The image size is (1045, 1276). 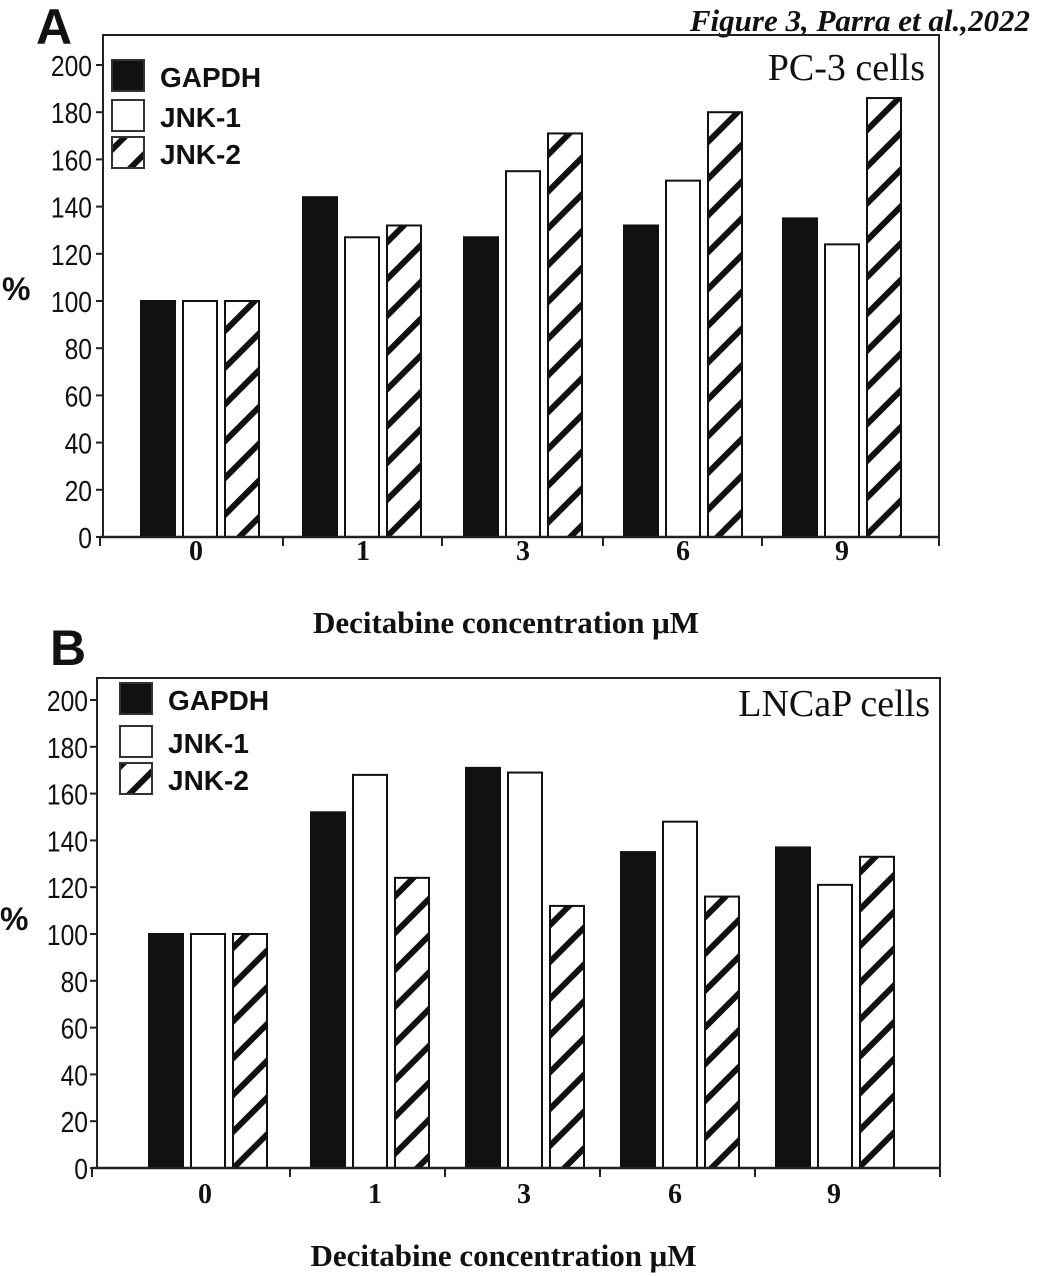 I want to click on cell-line-annotation: PC-3 cells, so click(x=846, y=68).